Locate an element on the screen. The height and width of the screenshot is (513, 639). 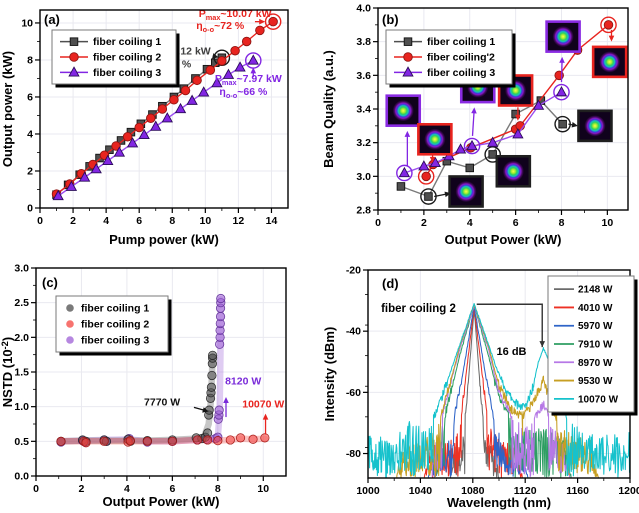
annotation-text: 8120 W is located at coordinates (243, 381).